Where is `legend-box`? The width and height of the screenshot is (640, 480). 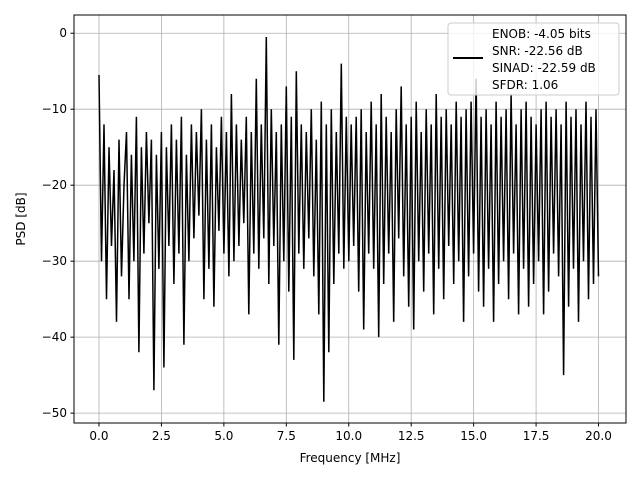
legend-box is located at coordinates (533, 59).